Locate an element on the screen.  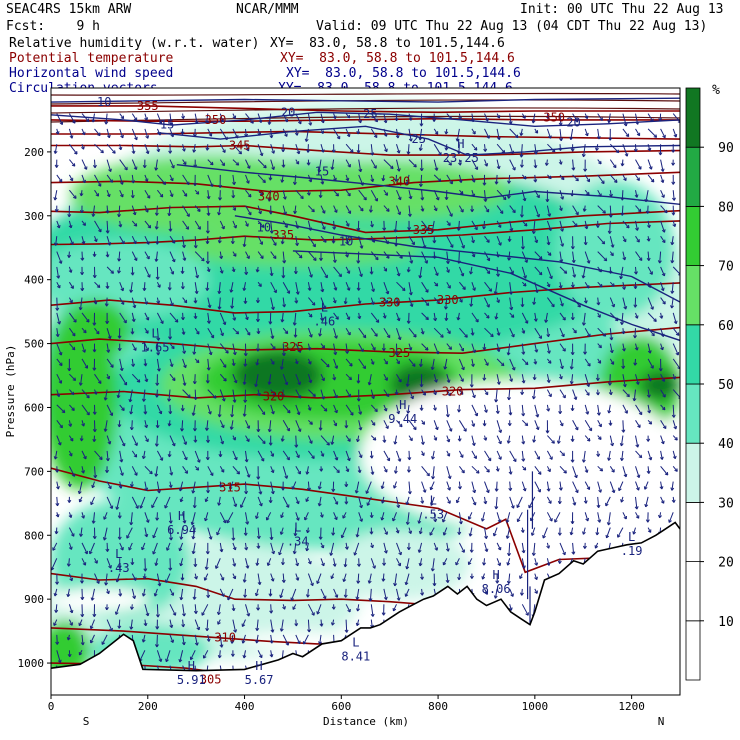
rh-blob is located at coordinates (130, 280).